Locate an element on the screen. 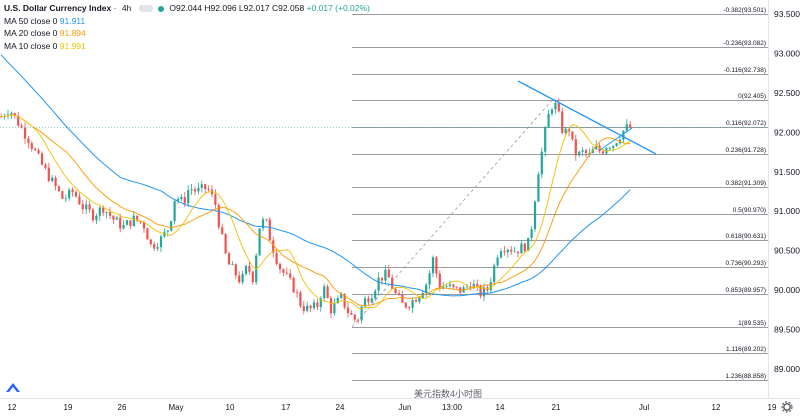 This screenshot has width=800, height=416. eye-toggle-icon is located at coordinates (145, 9).